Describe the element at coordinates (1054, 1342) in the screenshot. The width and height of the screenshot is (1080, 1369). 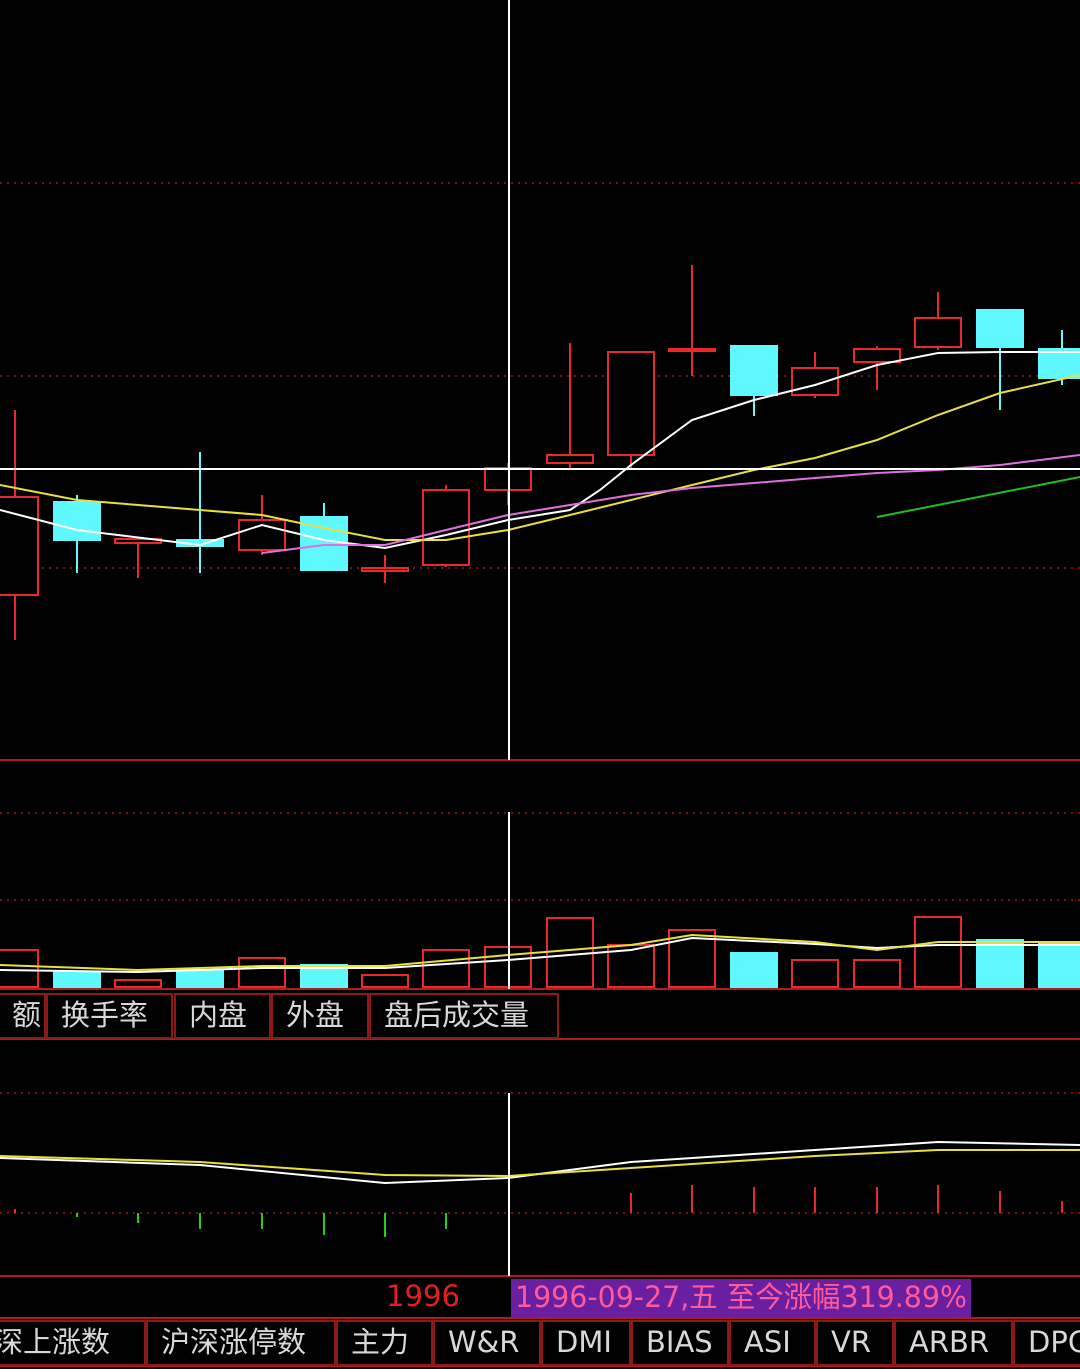
I see `tab-label: DPC` at that location.